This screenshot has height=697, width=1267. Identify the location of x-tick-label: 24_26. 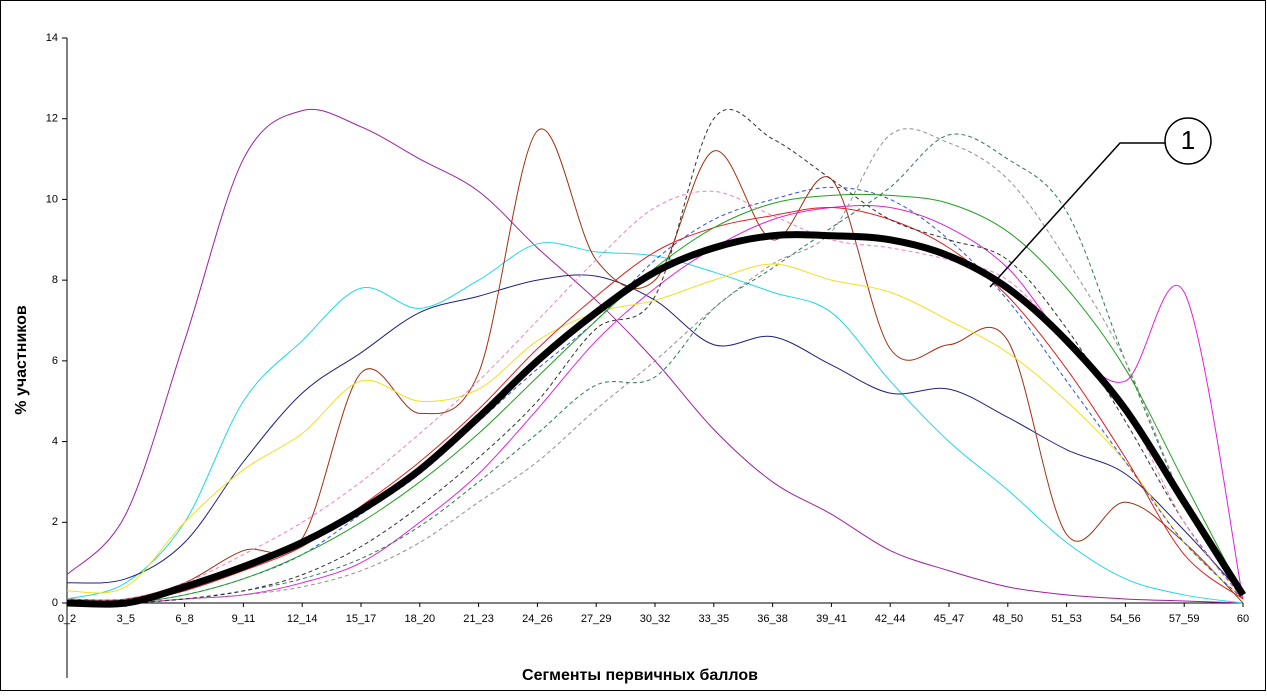
(537, 619).